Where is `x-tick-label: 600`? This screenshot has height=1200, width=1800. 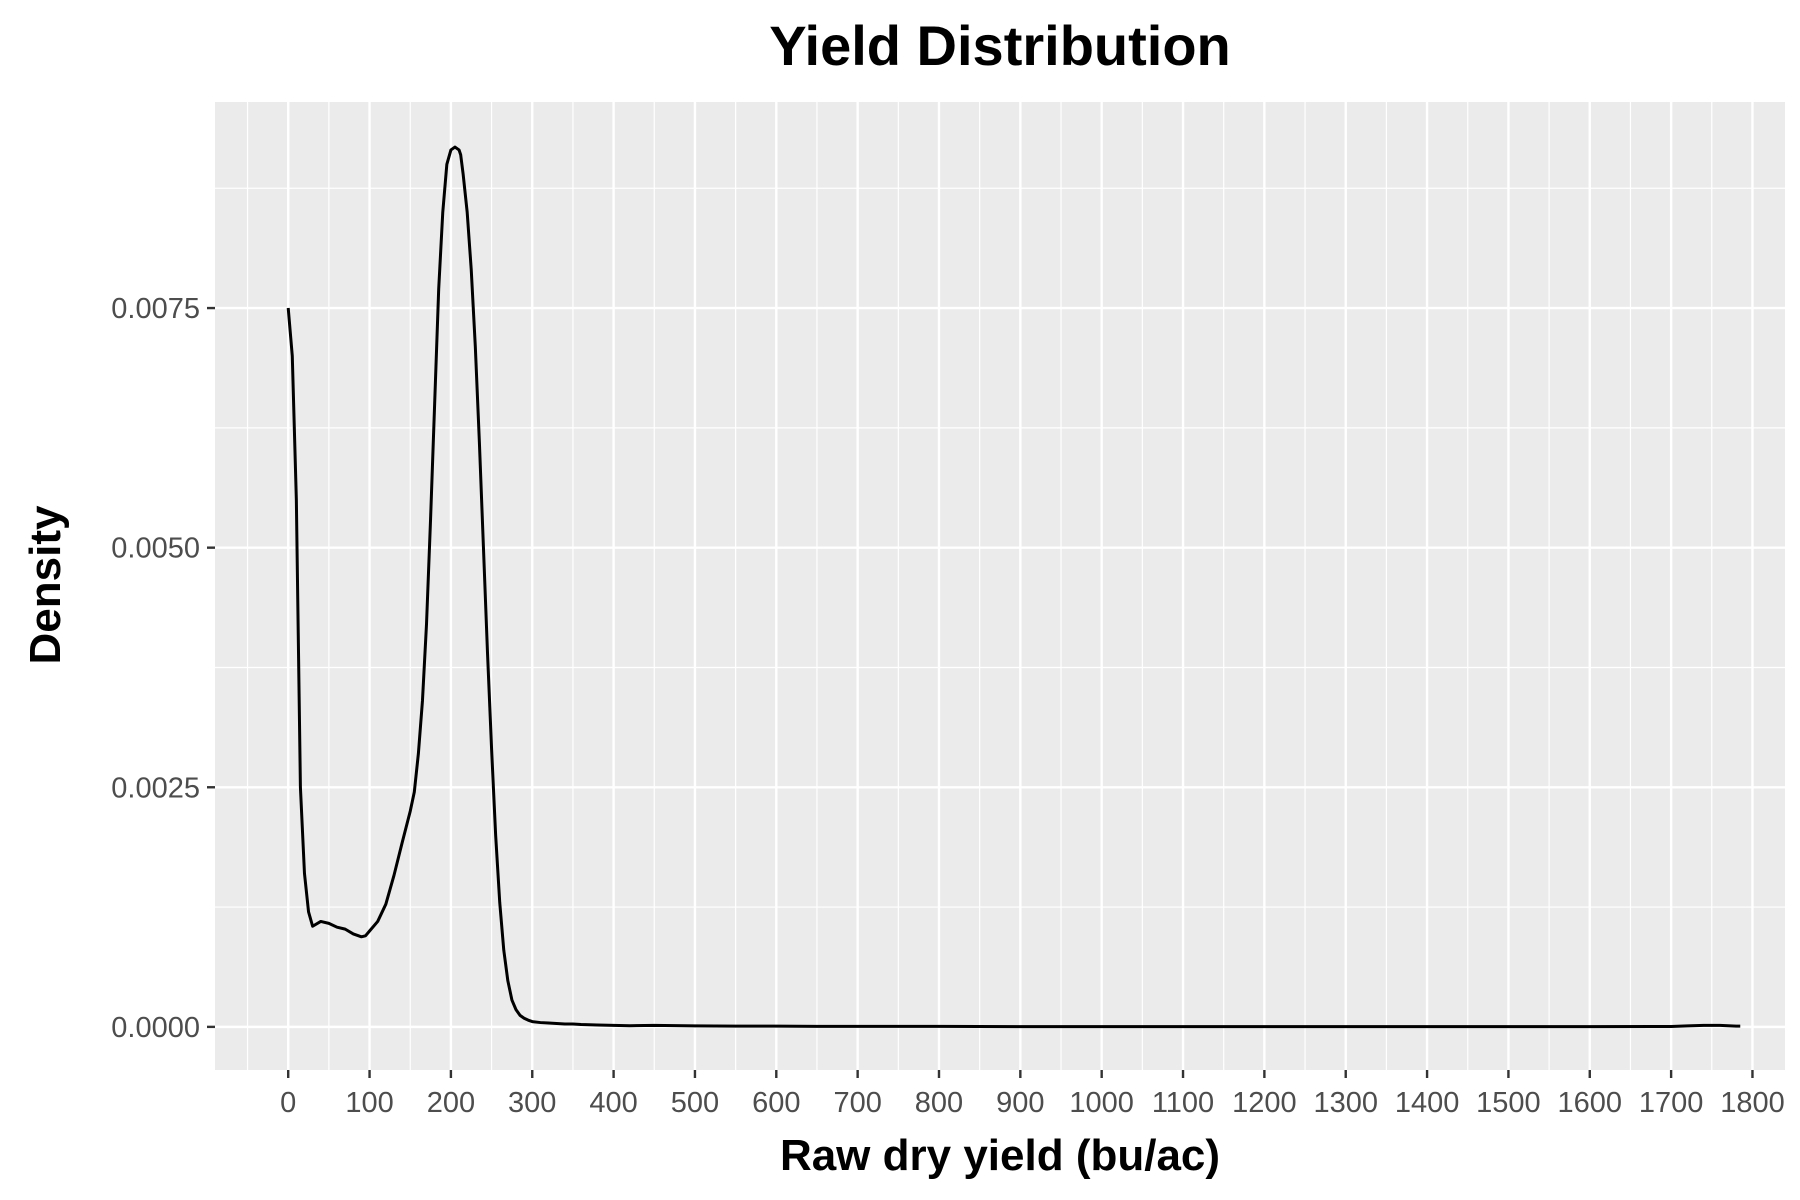 x-tick-label: 600 is located at coordinates (776, 1103).